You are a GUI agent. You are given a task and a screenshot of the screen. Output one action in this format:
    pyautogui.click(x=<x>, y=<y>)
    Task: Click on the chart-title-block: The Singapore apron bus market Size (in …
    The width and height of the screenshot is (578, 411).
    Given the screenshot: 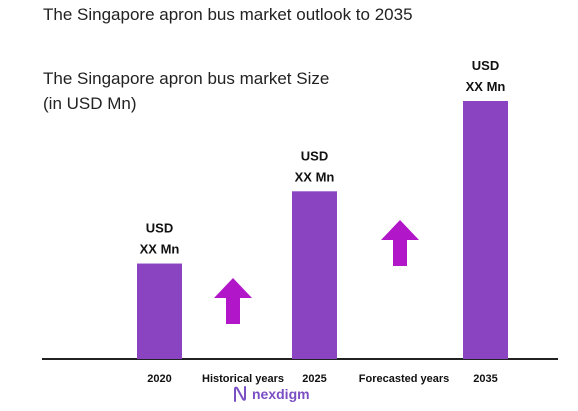 What is the action you would take?
    pyautogui.click(x=186, y=91)
    